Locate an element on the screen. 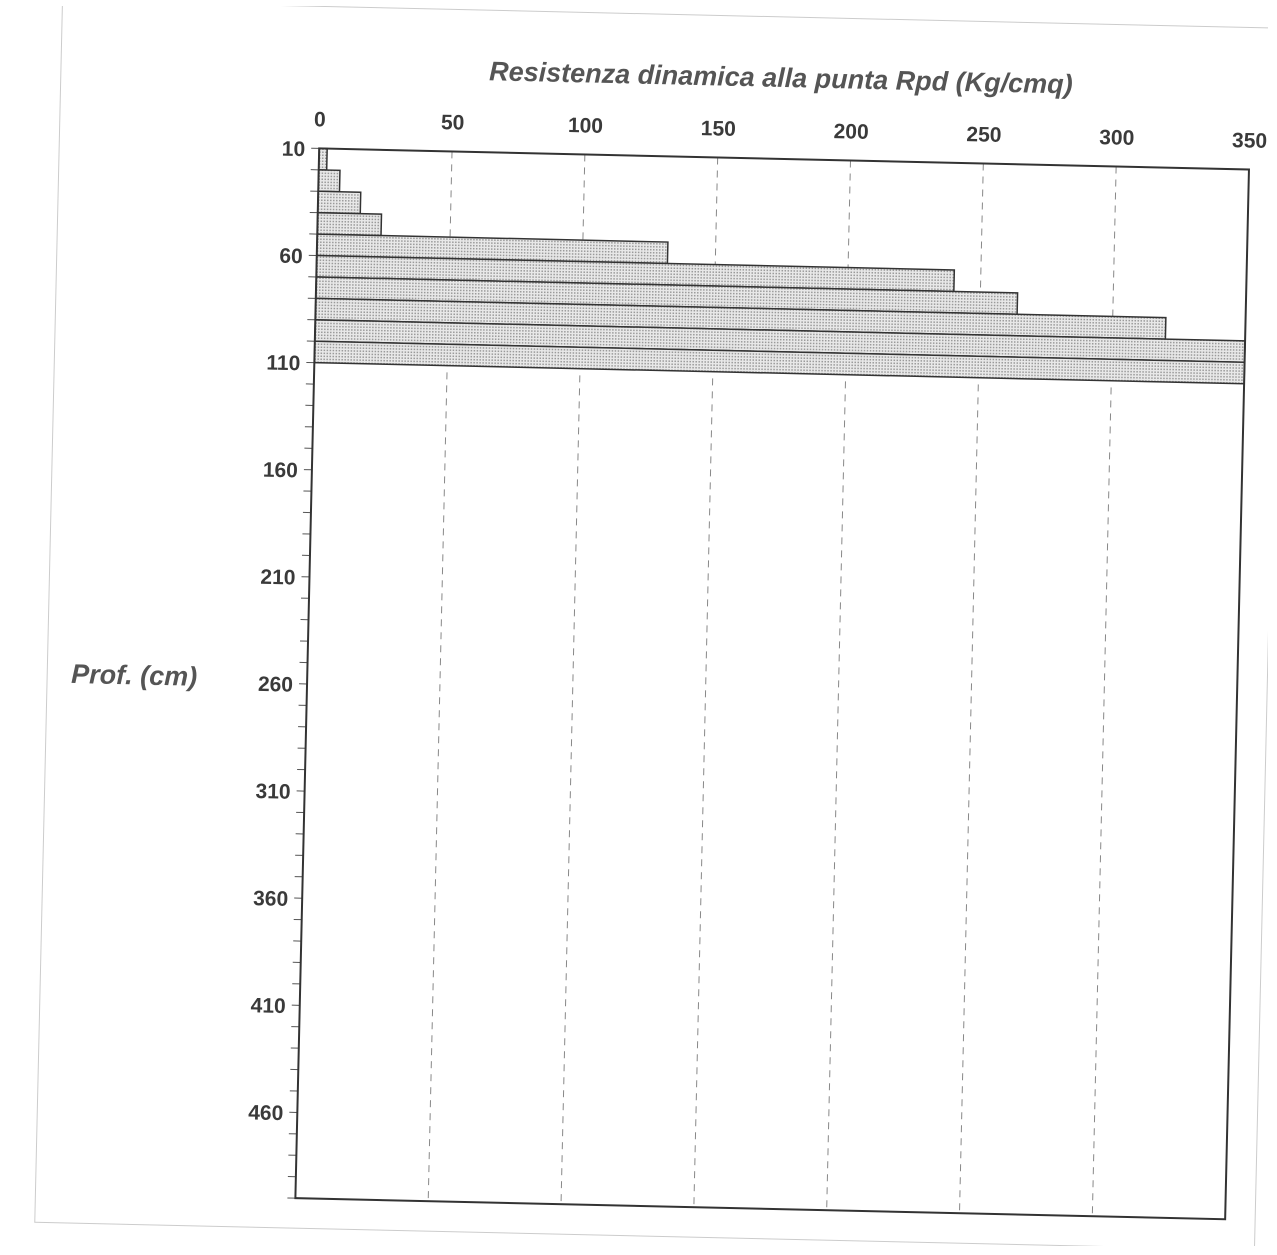  y-tick-label-410: 410 is located at coordinates (268, 1006).